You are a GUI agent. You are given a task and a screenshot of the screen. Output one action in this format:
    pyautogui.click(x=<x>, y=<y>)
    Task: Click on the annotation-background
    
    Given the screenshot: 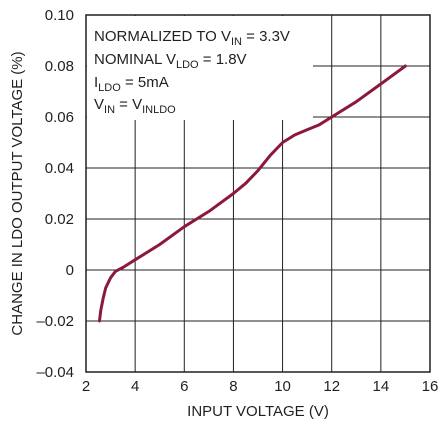 What is the action you would take?
    pyautogui.click(x=200, y=68)
    